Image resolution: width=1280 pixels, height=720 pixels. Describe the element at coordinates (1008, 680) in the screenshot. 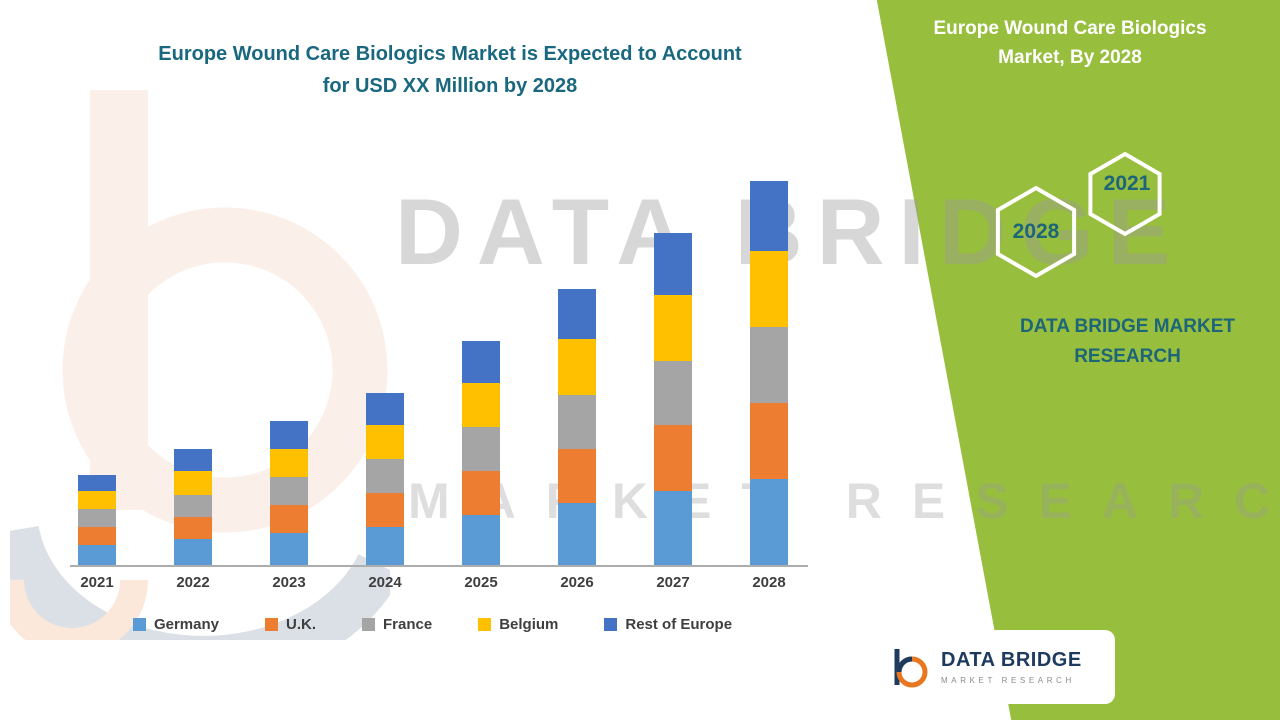

I see `logo-subtext: MARKET RESEARCH` at that location.